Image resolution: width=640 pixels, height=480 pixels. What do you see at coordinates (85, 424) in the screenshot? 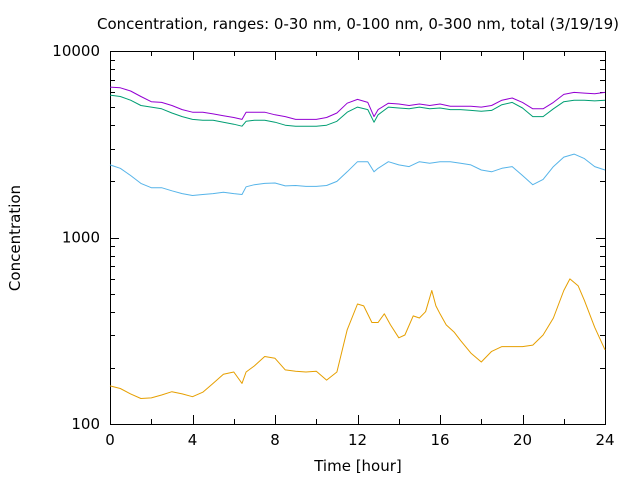
I see `y-tick-label: 100` at bounding box center [85, 424].